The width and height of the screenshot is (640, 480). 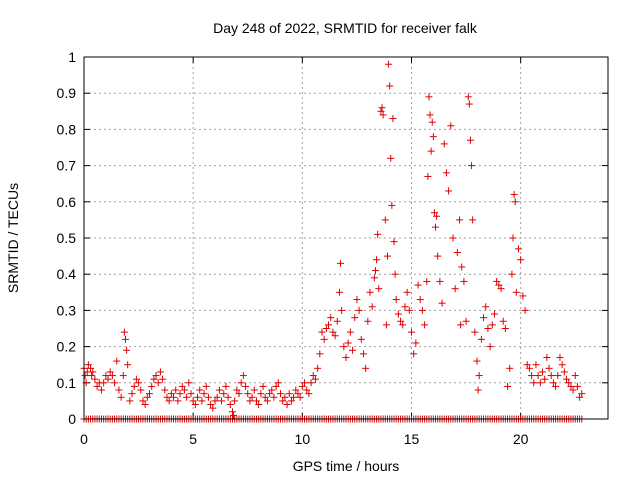 What do you see at coordinates (67, 129) in the screenshot?
I see `y-tick-label: 0.8` at bounding box center [67, 129].